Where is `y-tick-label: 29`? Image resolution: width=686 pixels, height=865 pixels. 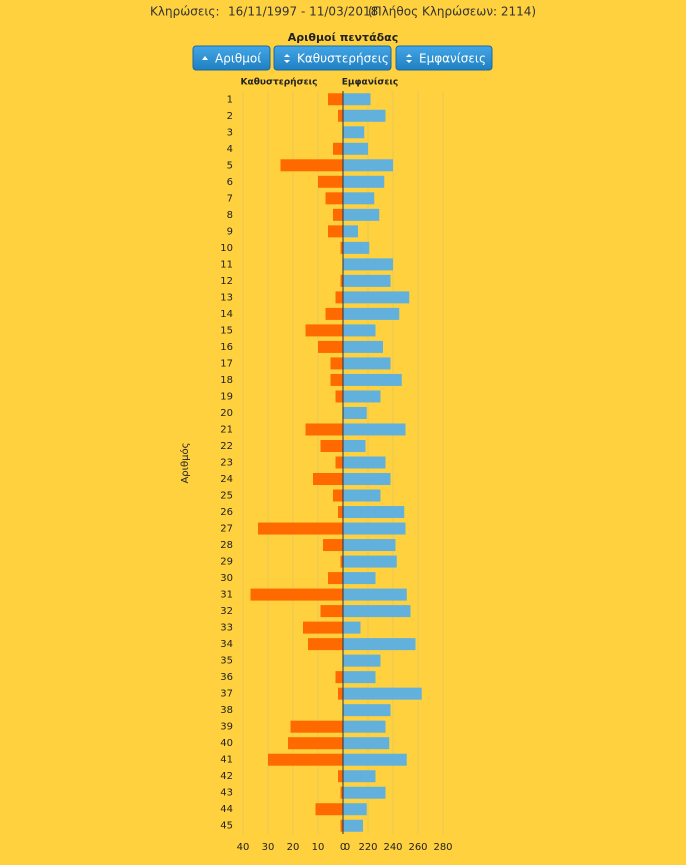
y-tick-label: 29 is located at coordinates (226, 562).